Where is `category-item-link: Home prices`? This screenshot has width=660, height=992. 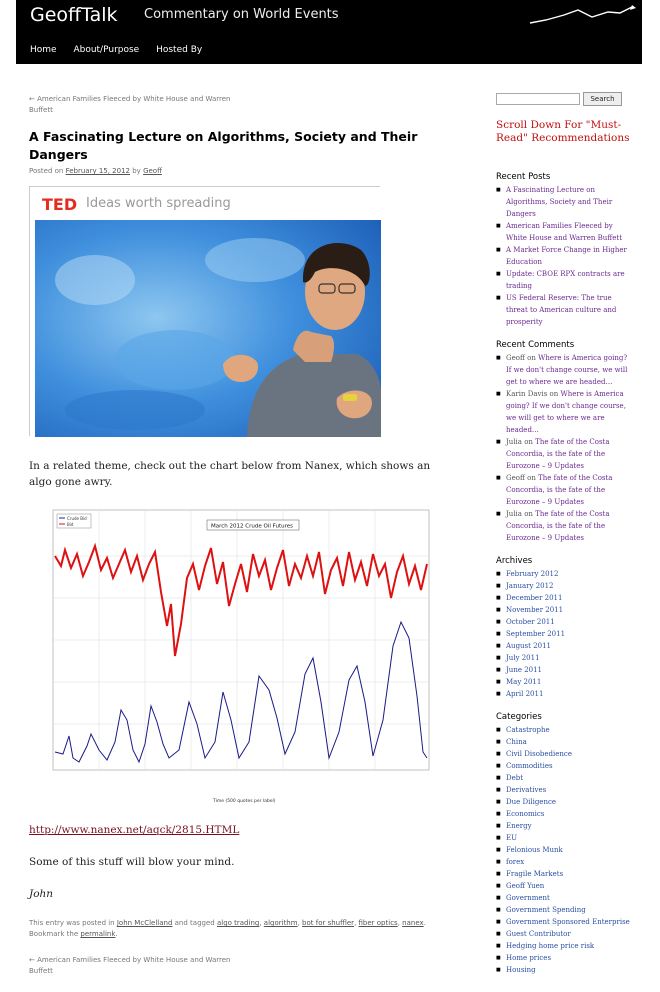
category-item-link: Home prices is located at coordinates (529, 958).